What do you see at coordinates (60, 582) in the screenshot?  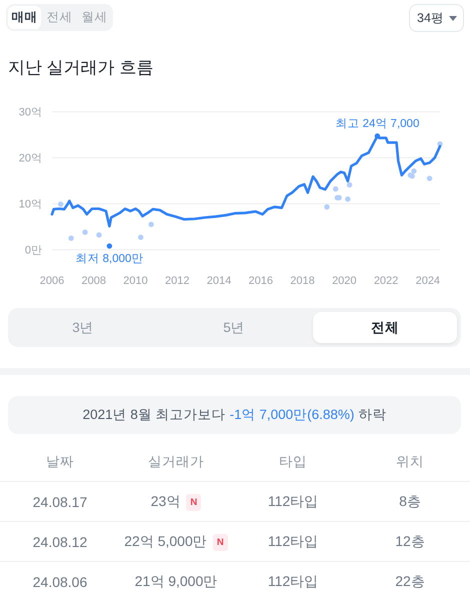 I see `text: 24.08.06` at bounding box center [60, 582].